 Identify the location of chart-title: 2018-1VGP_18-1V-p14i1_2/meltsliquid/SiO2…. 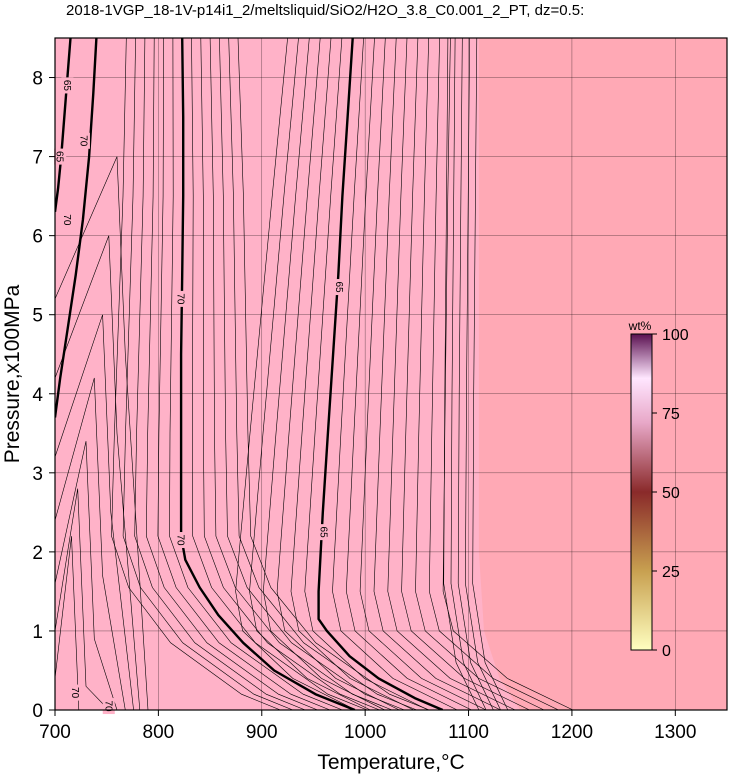
(325, 10).